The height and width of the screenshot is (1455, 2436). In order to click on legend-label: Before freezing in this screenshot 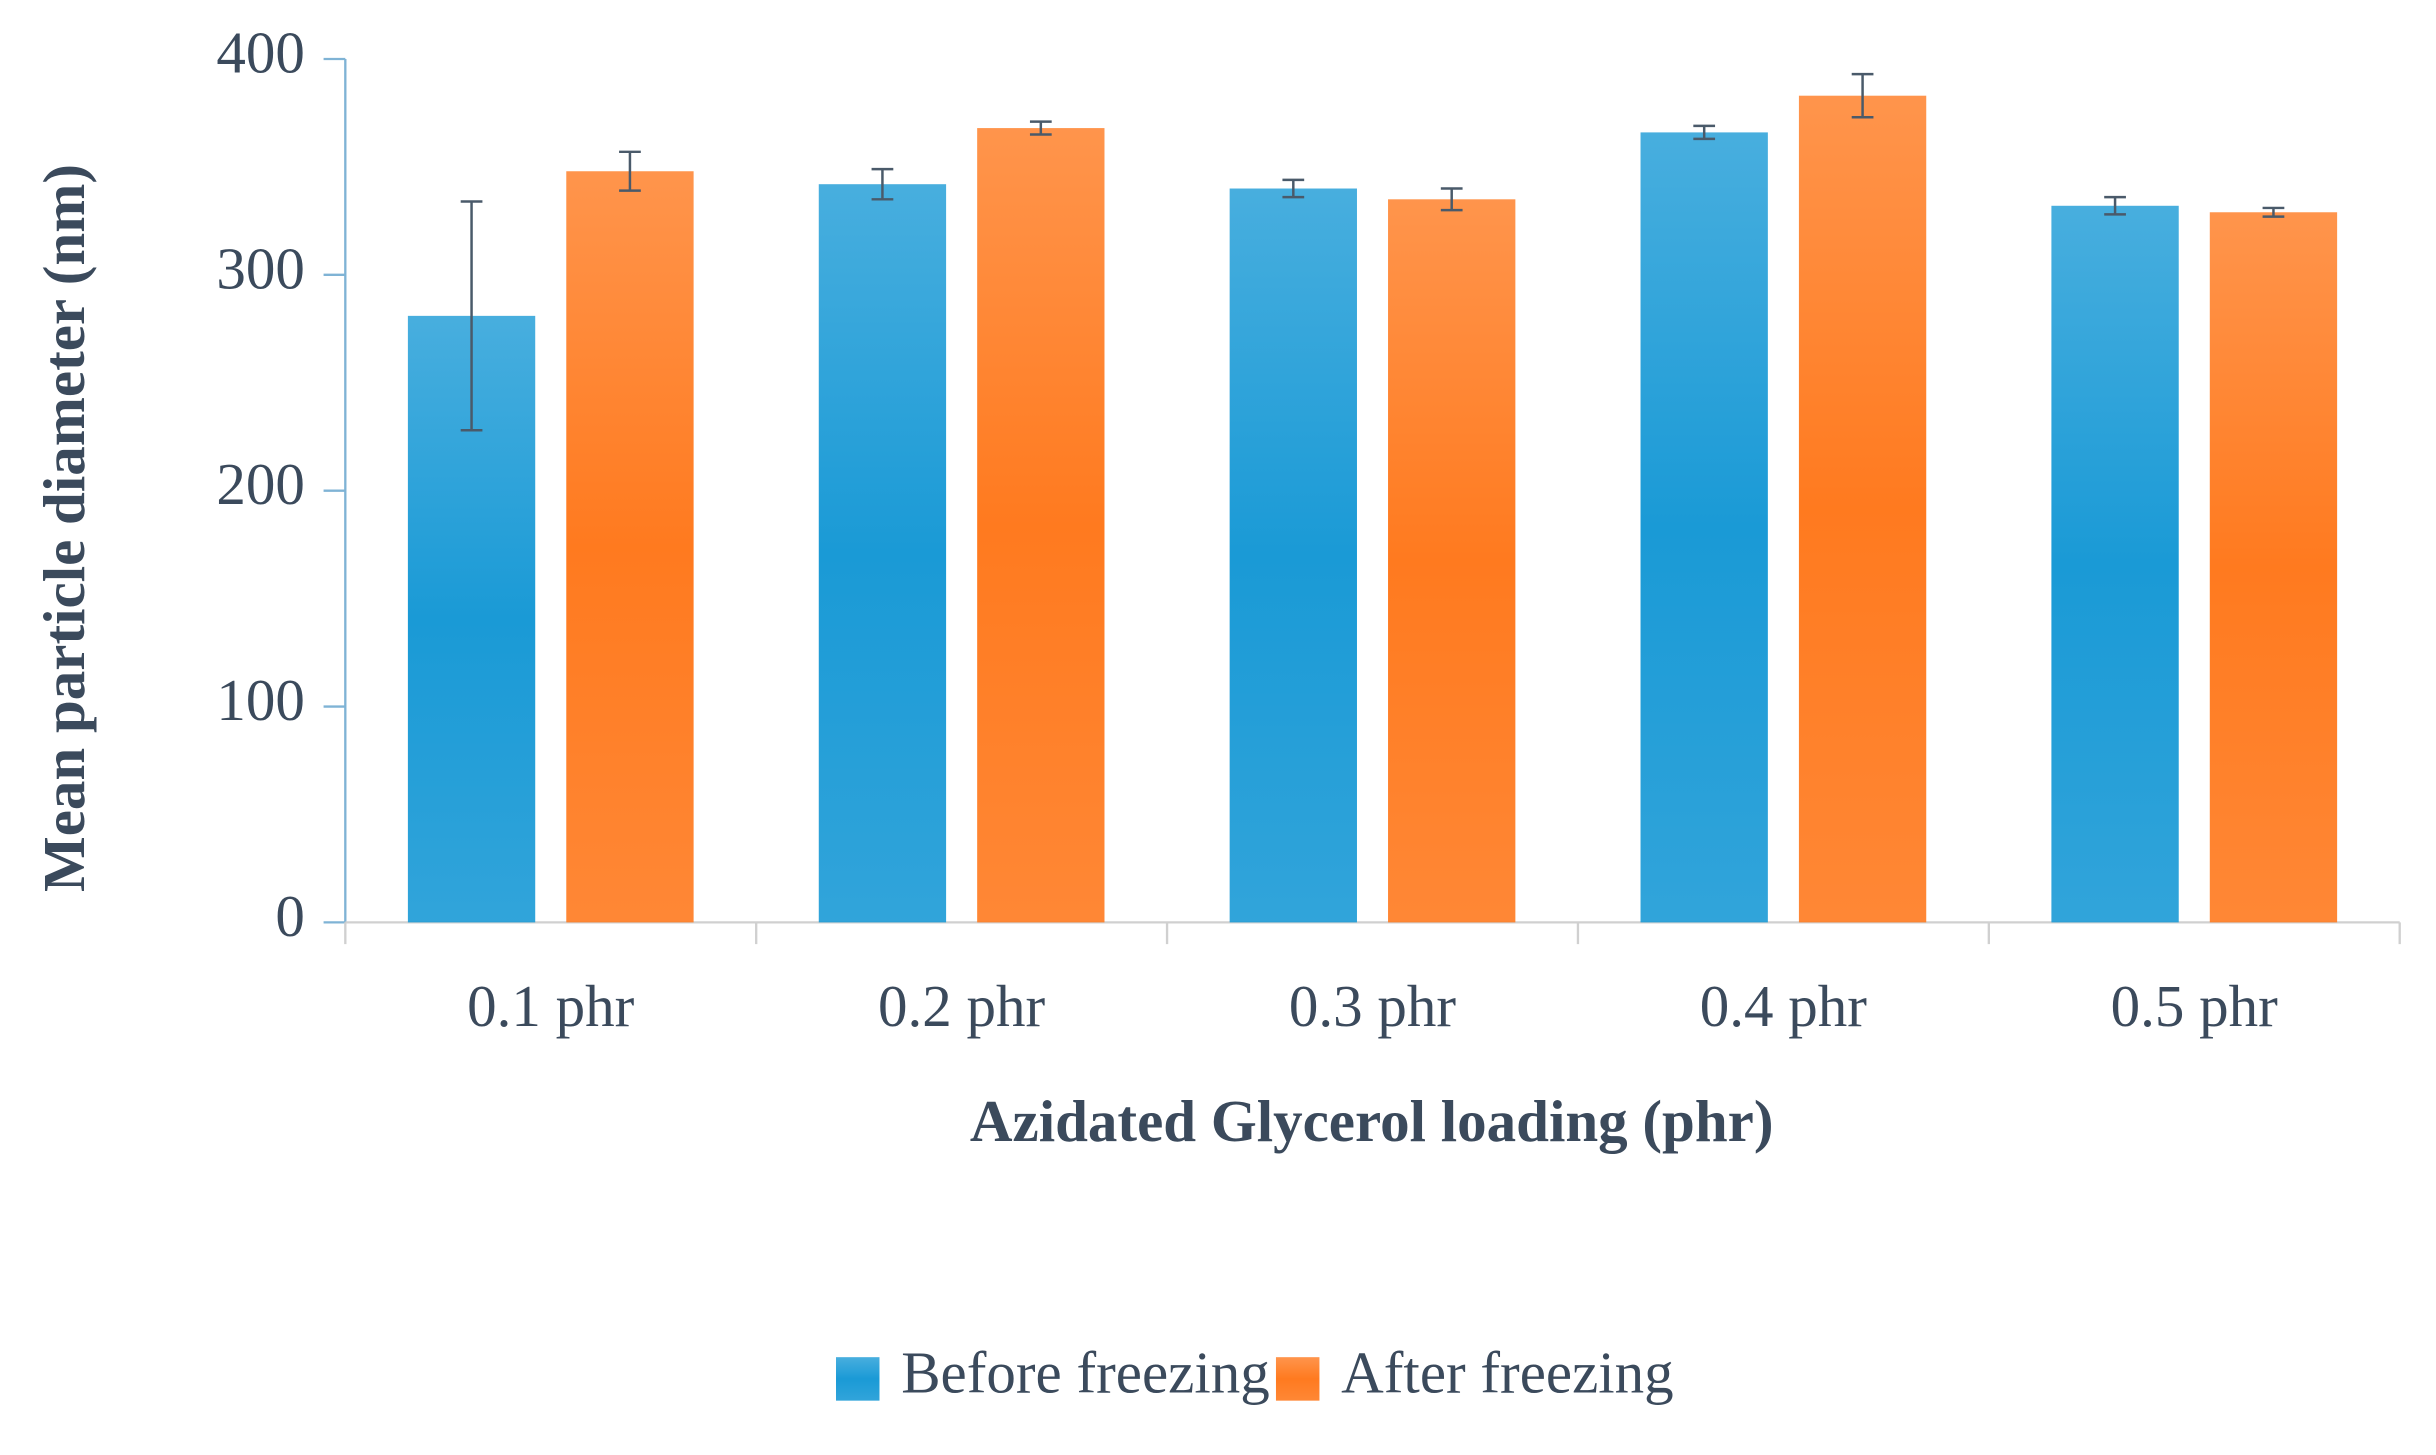, I will do `click(1085, 1372)`.